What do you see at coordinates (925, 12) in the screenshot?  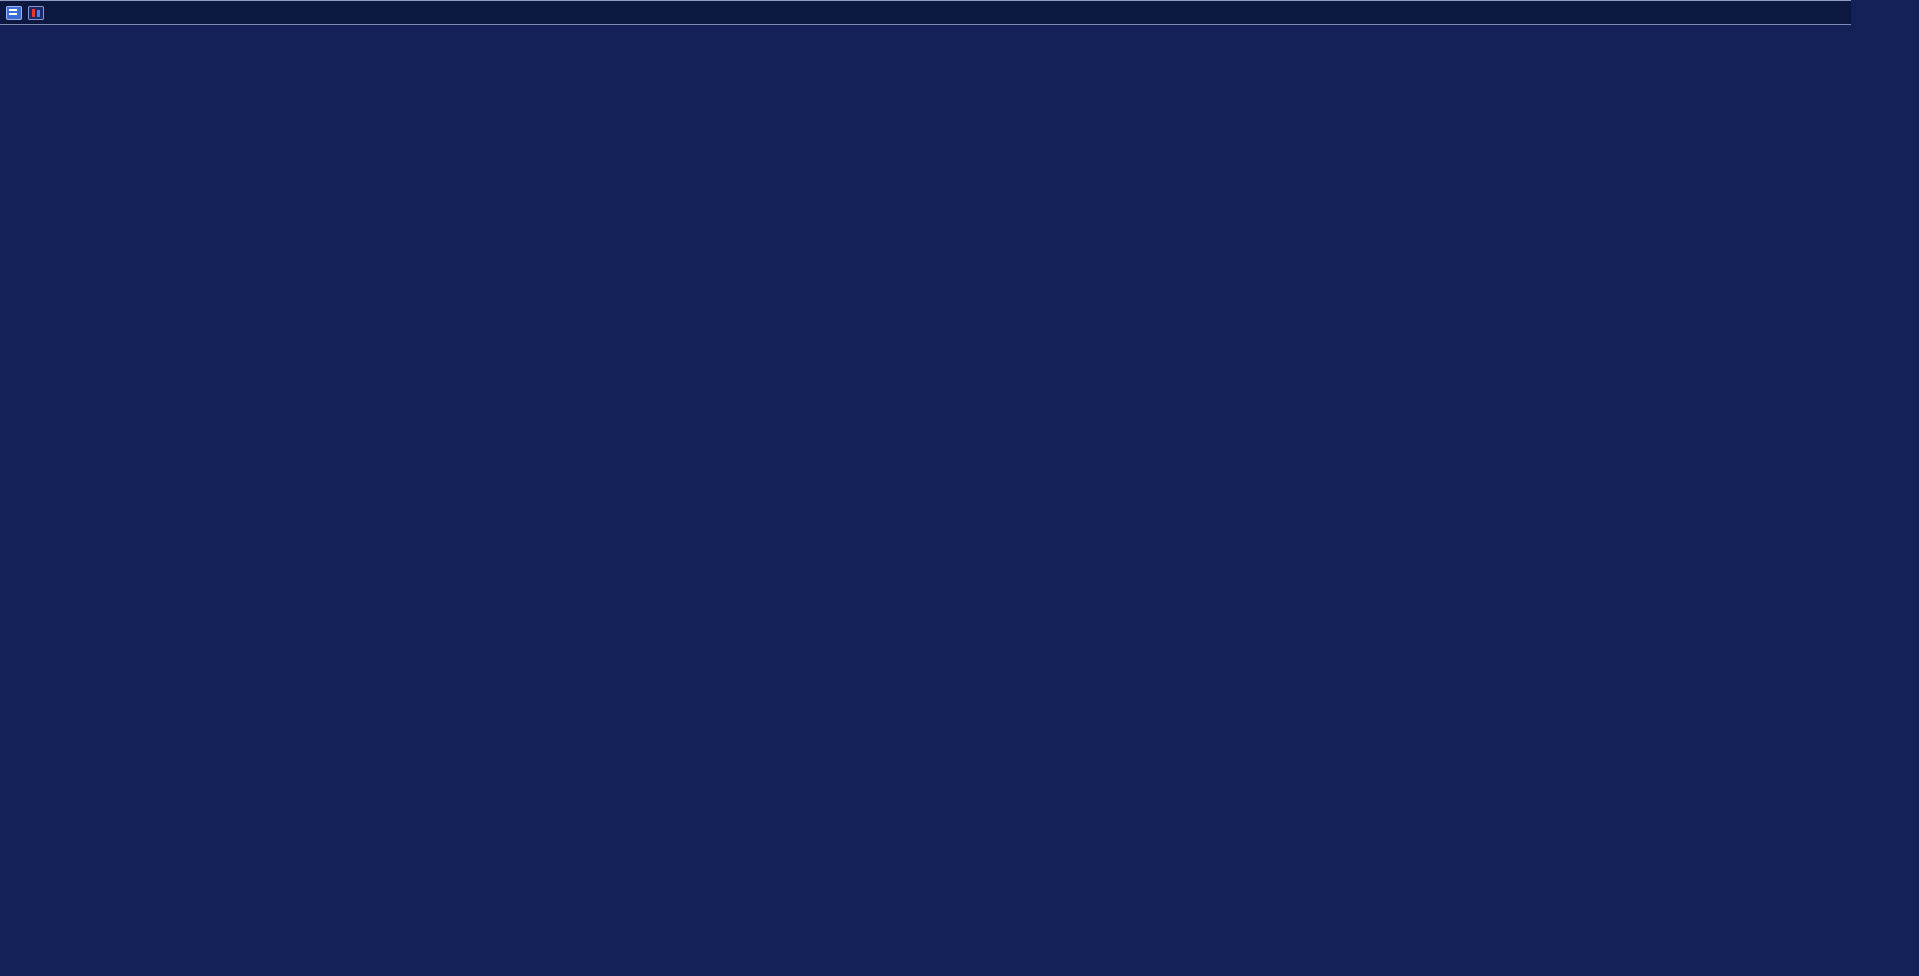 I see `chart-title-bar` at bounding box center [925, 12].